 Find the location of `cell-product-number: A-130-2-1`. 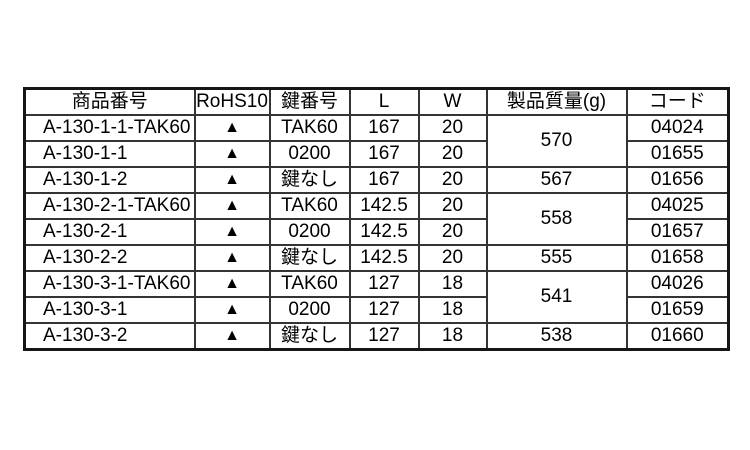

cell-product-number: A-130-2-1 is located at coordinates (109, 232).